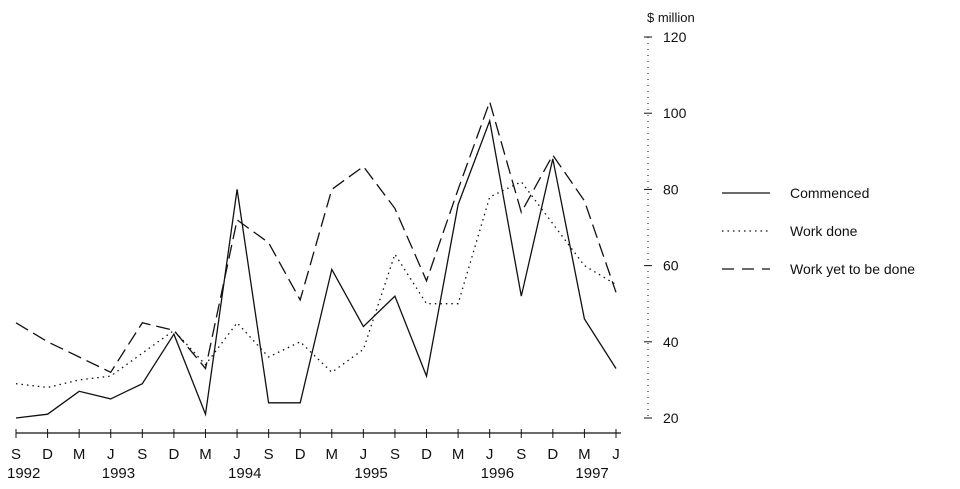 Image resolution: width=960 pixels, height=489 pixels. I want to click on legend-label-2: Work yet to be done, so click(852, 269).